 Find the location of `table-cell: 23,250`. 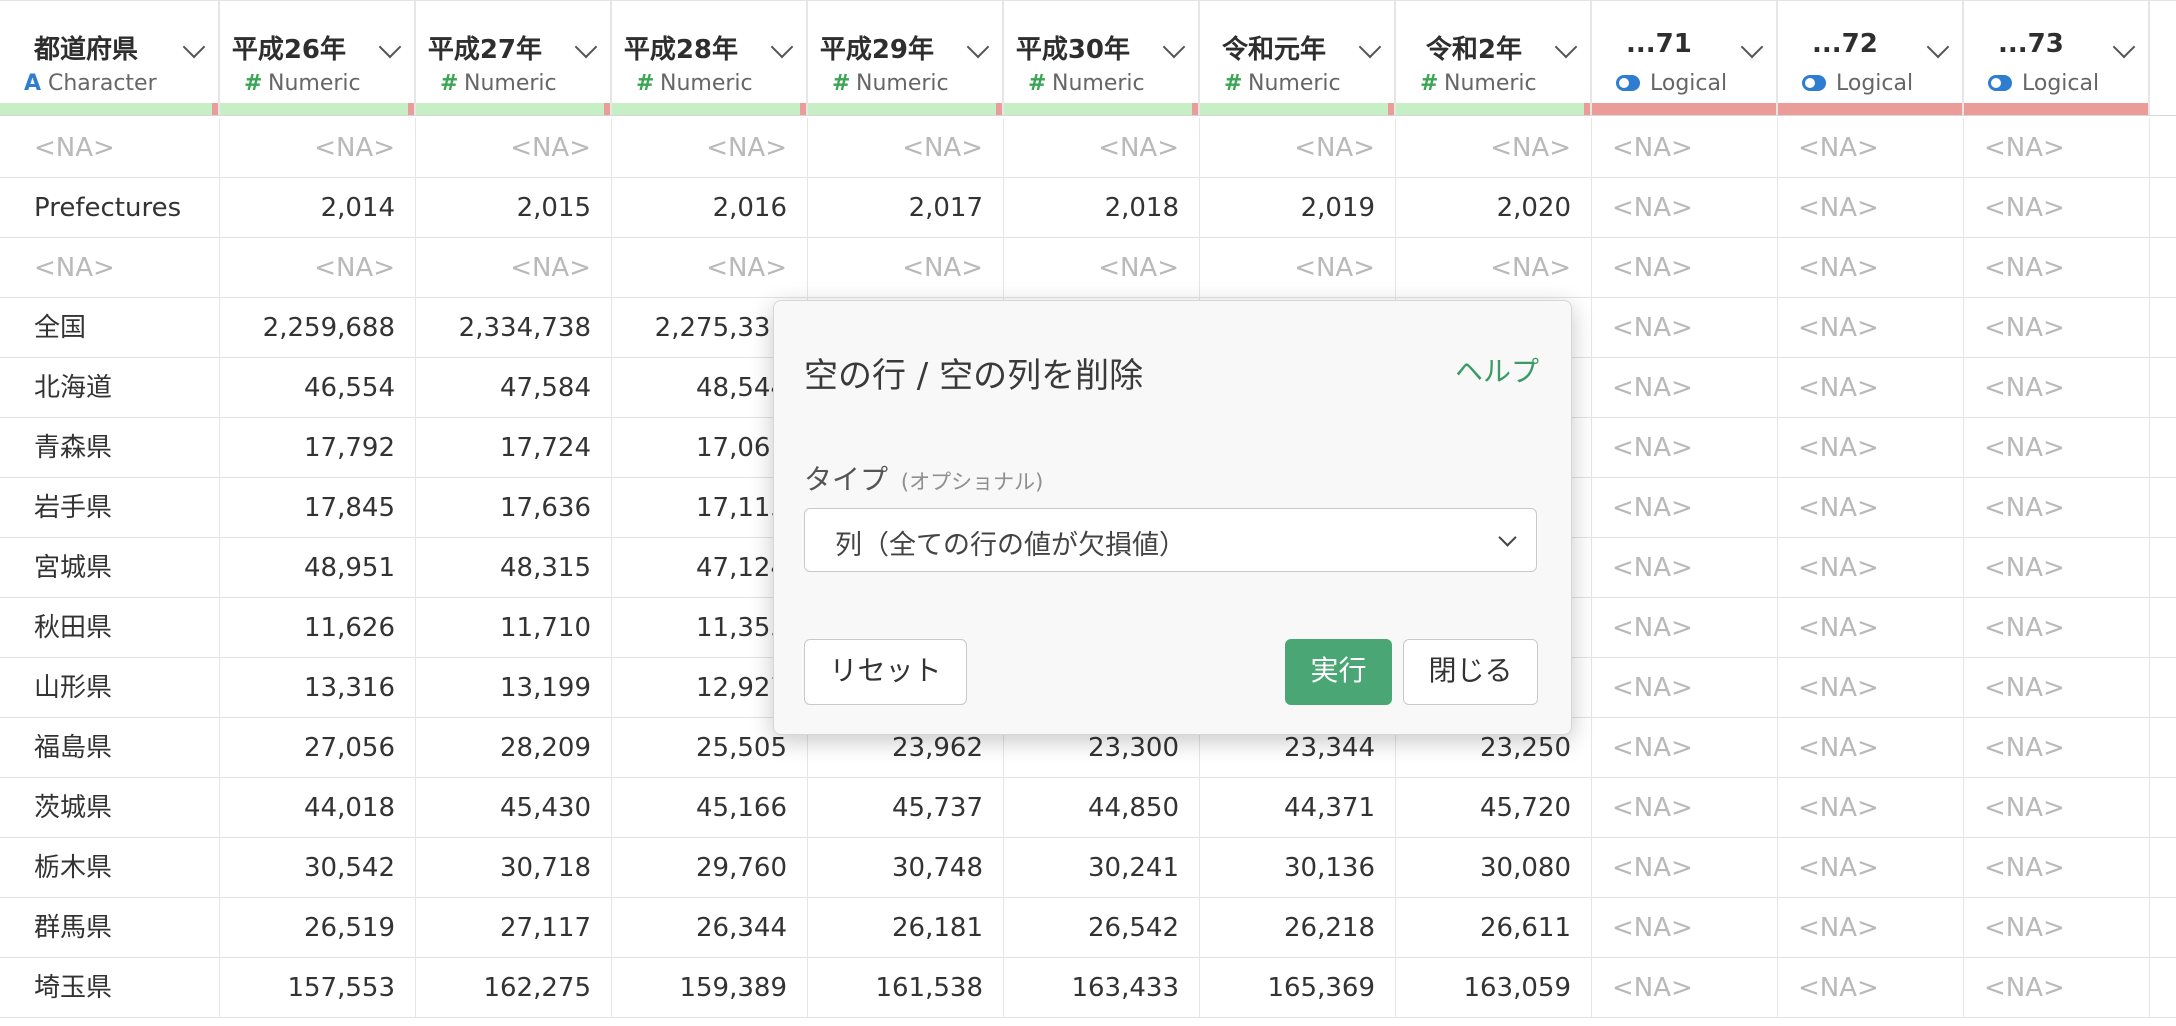

table-cell: 23,250 is located at coordinates (1494, 748).